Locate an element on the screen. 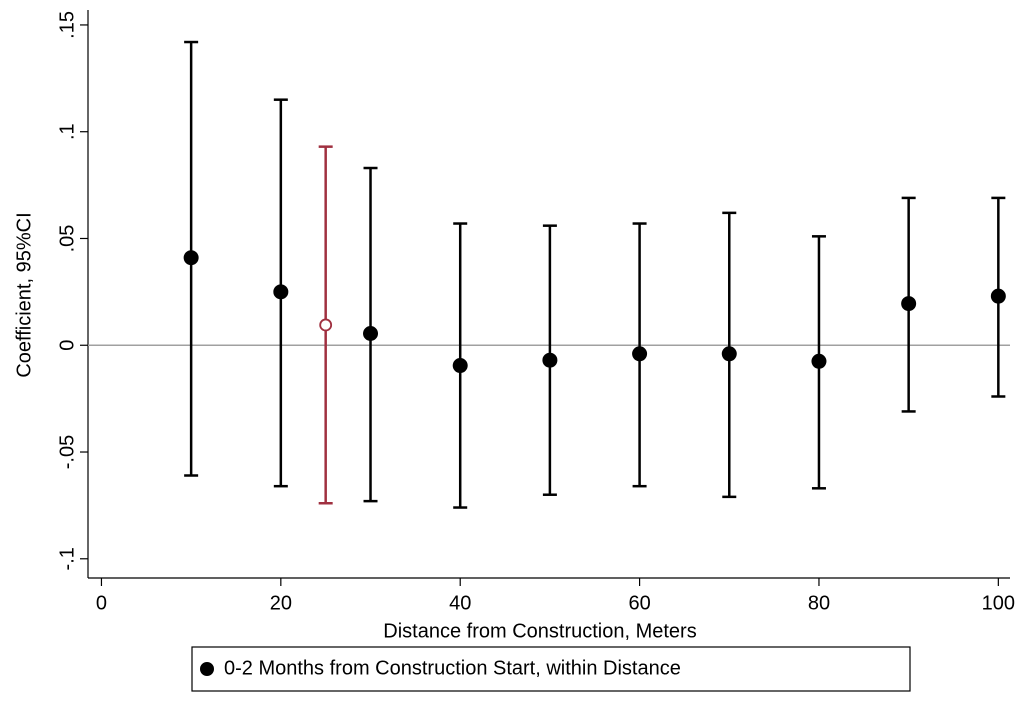 This screenshot has height=712, width=1021. y-axis-title: Coefficient, 95%CI is located at coordinates (24, 294).